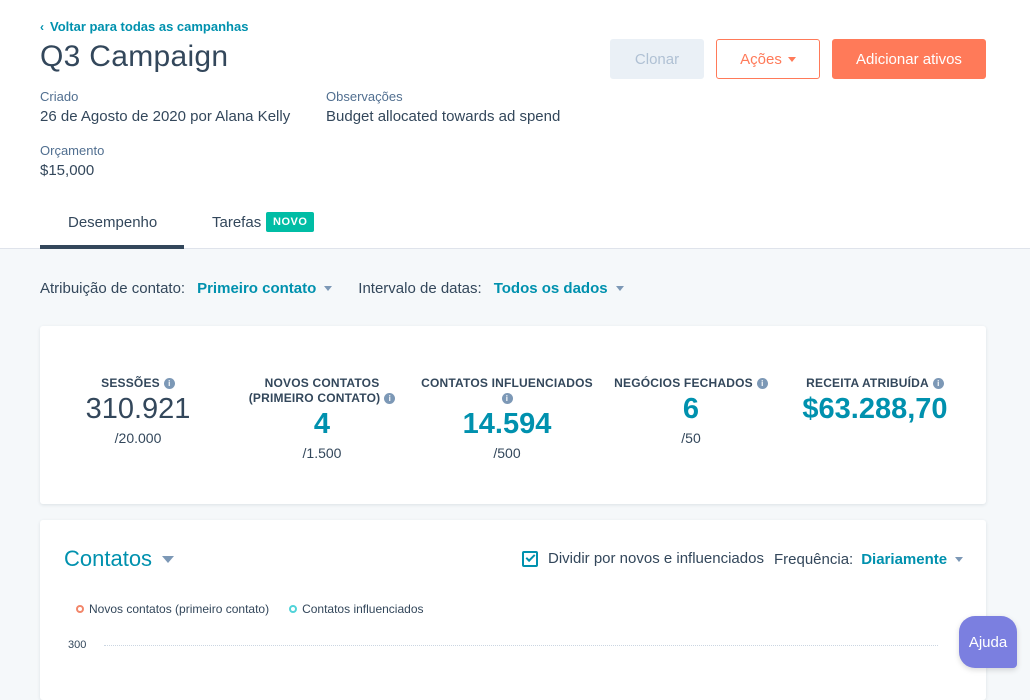 The height and width of the screenshot is (700, 1030). I want to click on split-checkbox, so click(530, 558).